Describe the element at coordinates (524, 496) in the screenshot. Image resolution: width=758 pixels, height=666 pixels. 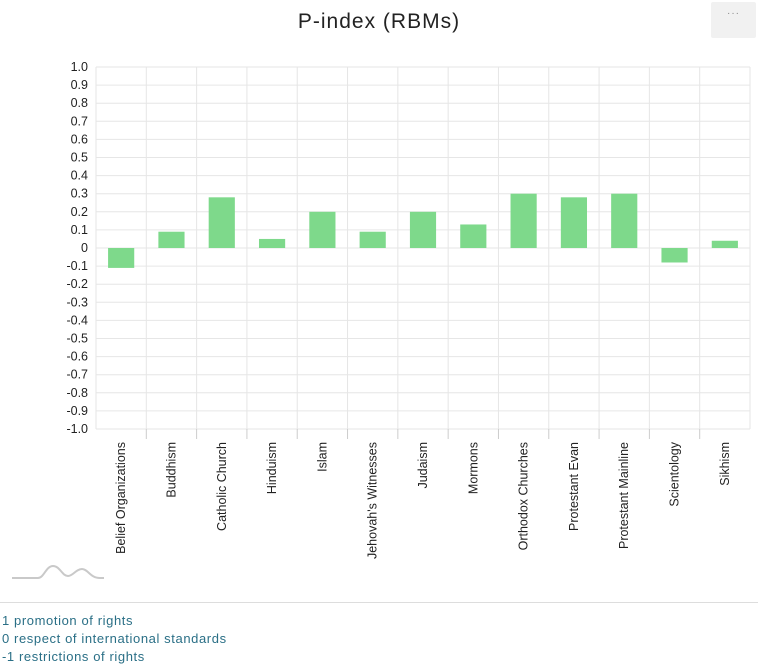
I see `x-tick-label: Orthodox Churches` at that location.